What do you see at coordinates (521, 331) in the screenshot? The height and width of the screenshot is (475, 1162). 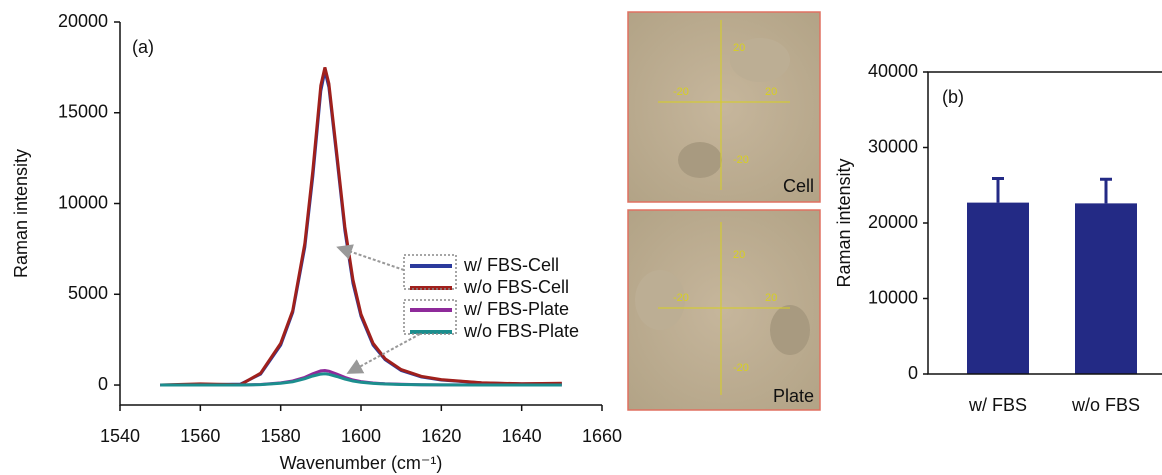 I see `legend-label: w/o FBS-Plate` at bounding box center [521, 331].